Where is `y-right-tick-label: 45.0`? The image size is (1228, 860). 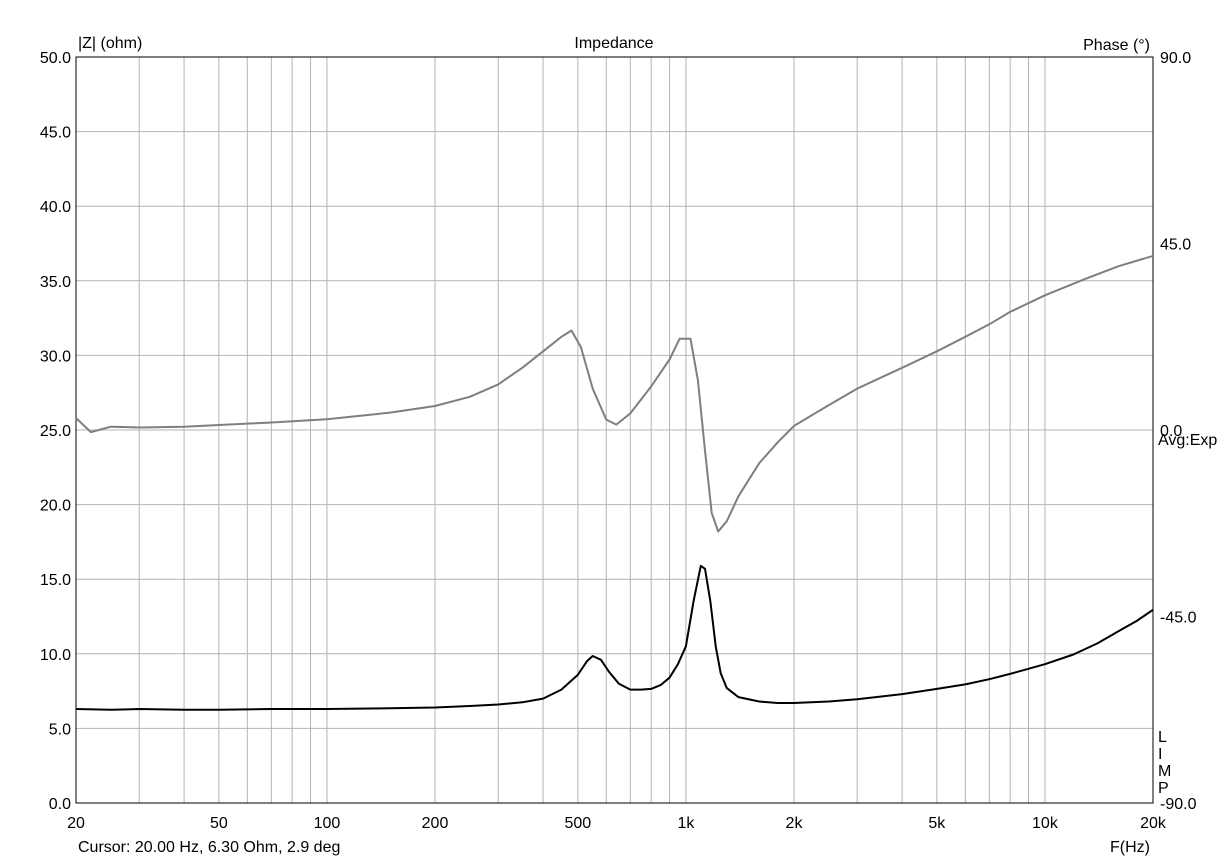
y-right-tick-label: 45.0 is located at coordinates (1175, 245).